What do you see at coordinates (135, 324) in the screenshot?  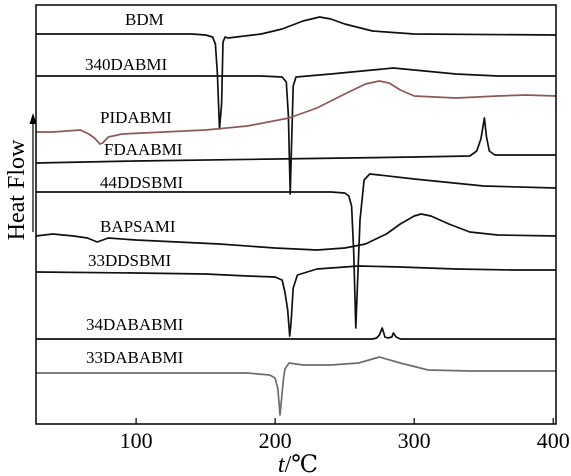 I see `series-label-34dababmi: 34DABABMI` at bounding box center [135, 324].